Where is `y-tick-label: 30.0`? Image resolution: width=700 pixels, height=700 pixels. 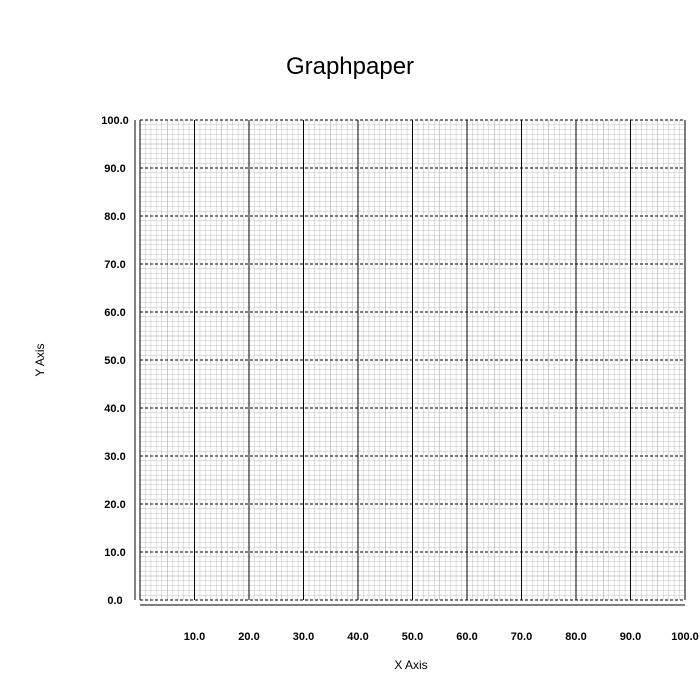 y-tick-label: 30.0 is located at coordinates (114, 457).